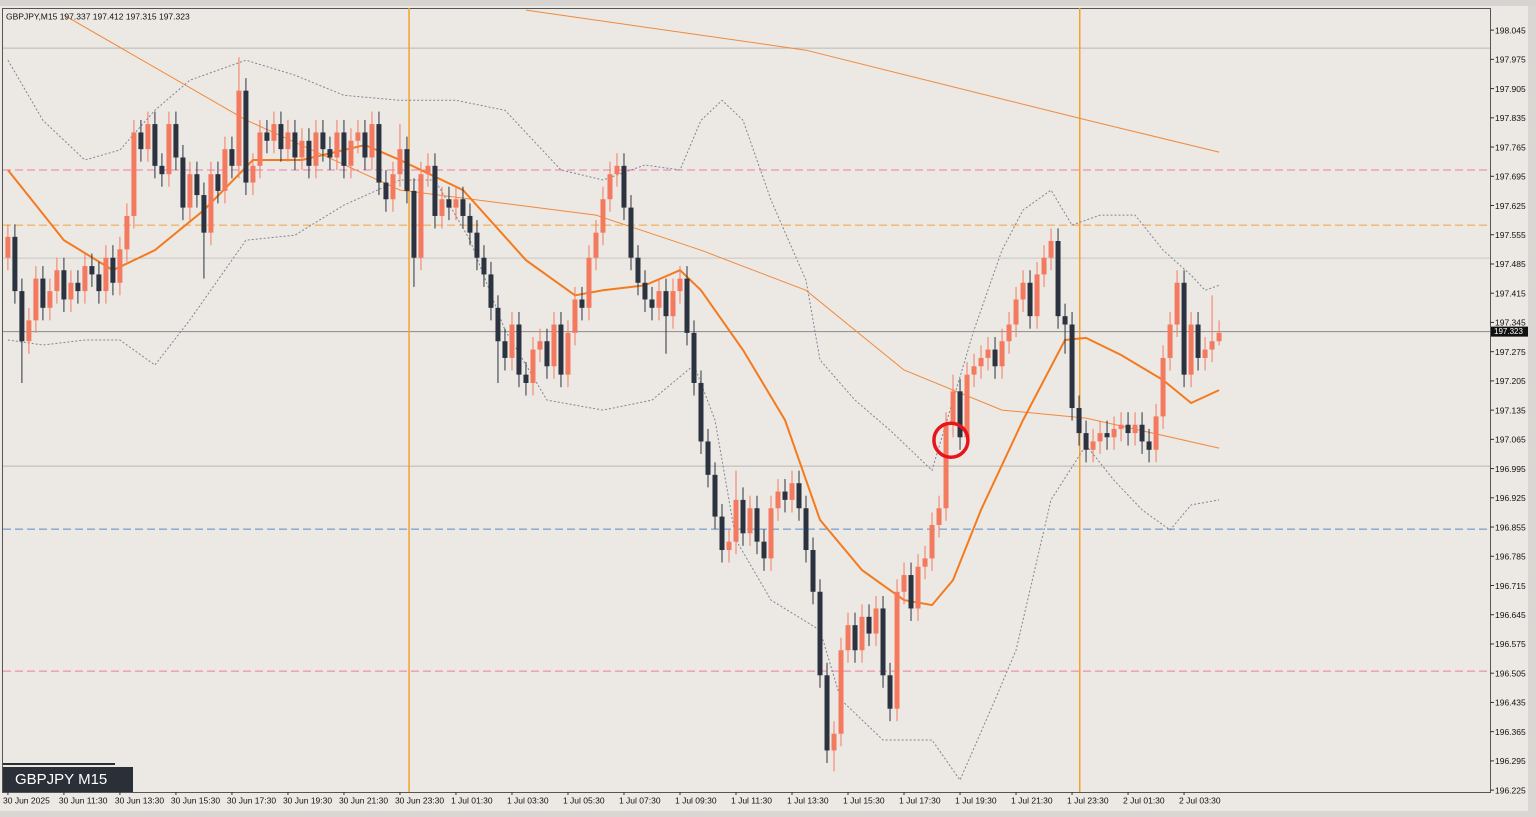 Image resolution: width=1536 pixels, height=817 pixels. Describe the element at coordinates (872, 81) in the screenshot. I see `indicator-line` at that location.